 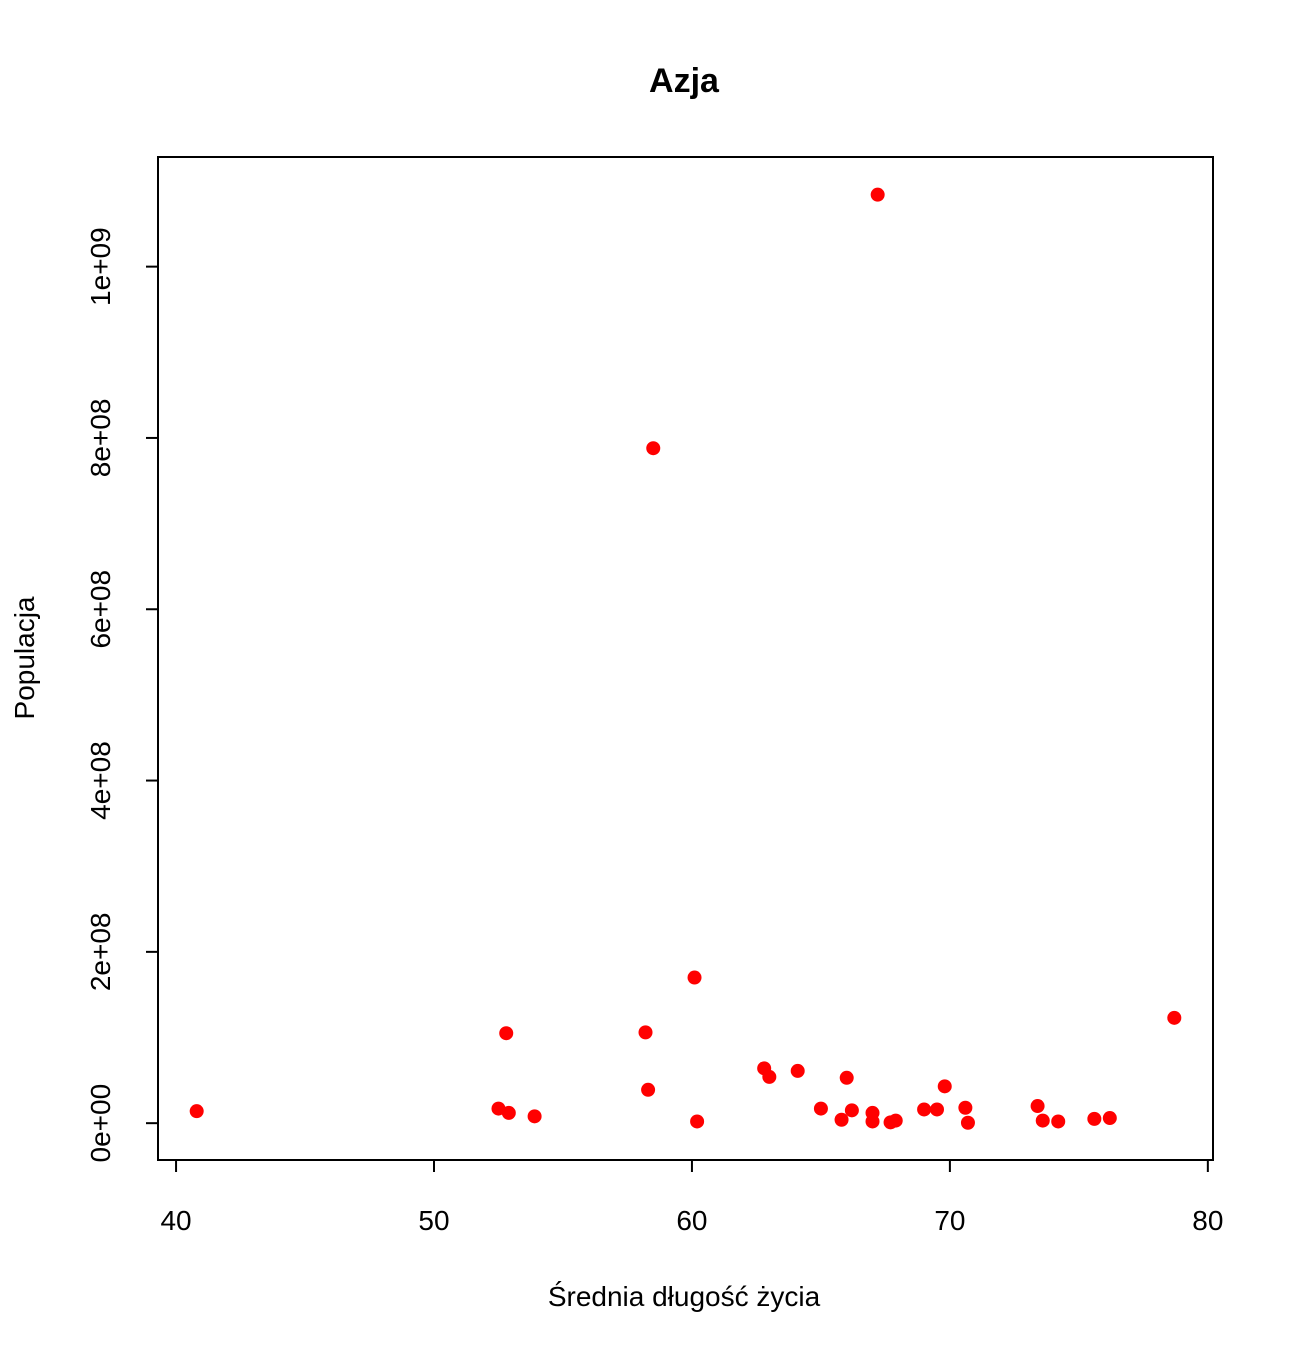 What do you see at coordinates (100, 780) in the screenshot?
I see `y-tick-label: 4e+08` at bounding box center [100, 780].